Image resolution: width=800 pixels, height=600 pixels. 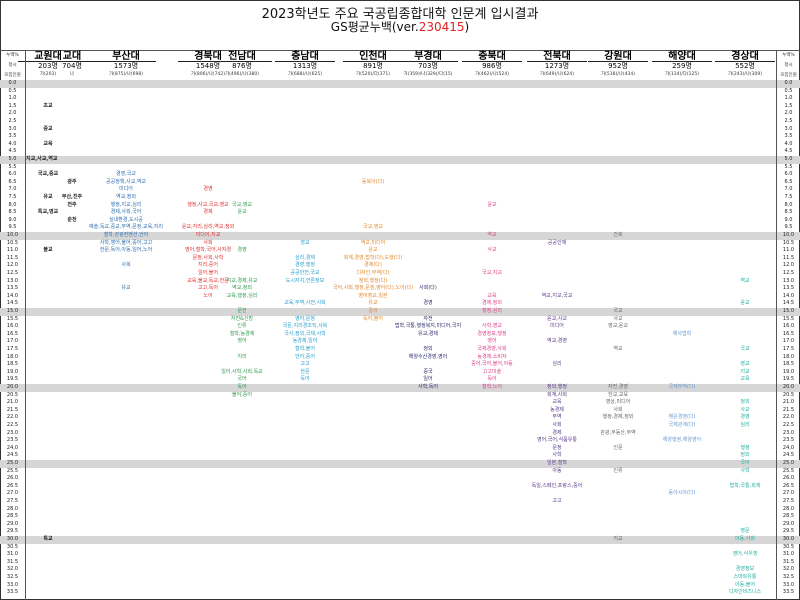 I want to click on department-cell: 일어, so click(x=428, y=379).